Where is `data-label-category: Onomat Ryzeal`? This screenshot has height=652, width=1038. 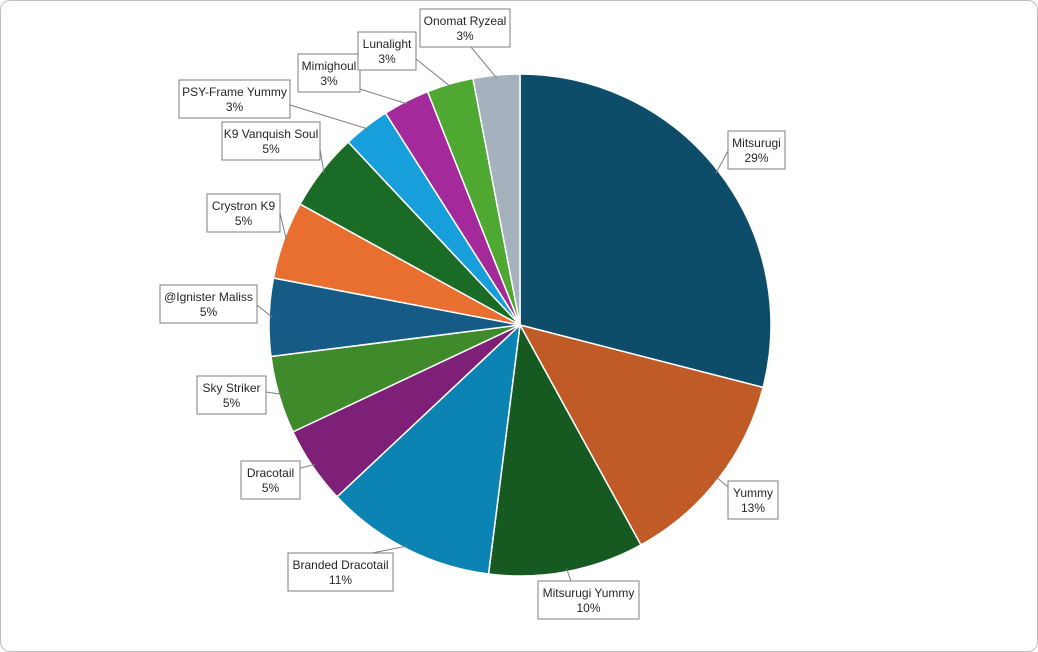 data-label-category: Onomat Ryzeal is located at coordinates (465, 21).